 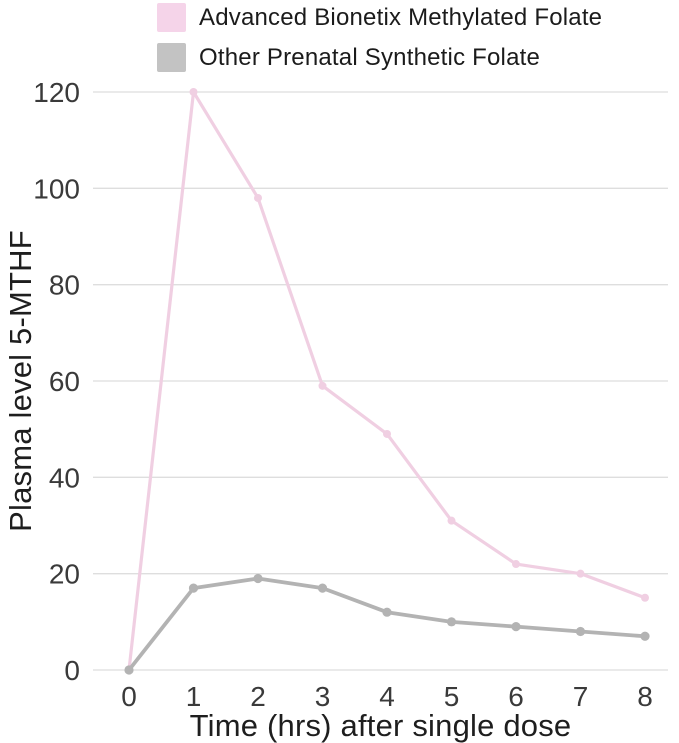 I want to click on x-tick-label-5: 5, so click(x=452, y=696).